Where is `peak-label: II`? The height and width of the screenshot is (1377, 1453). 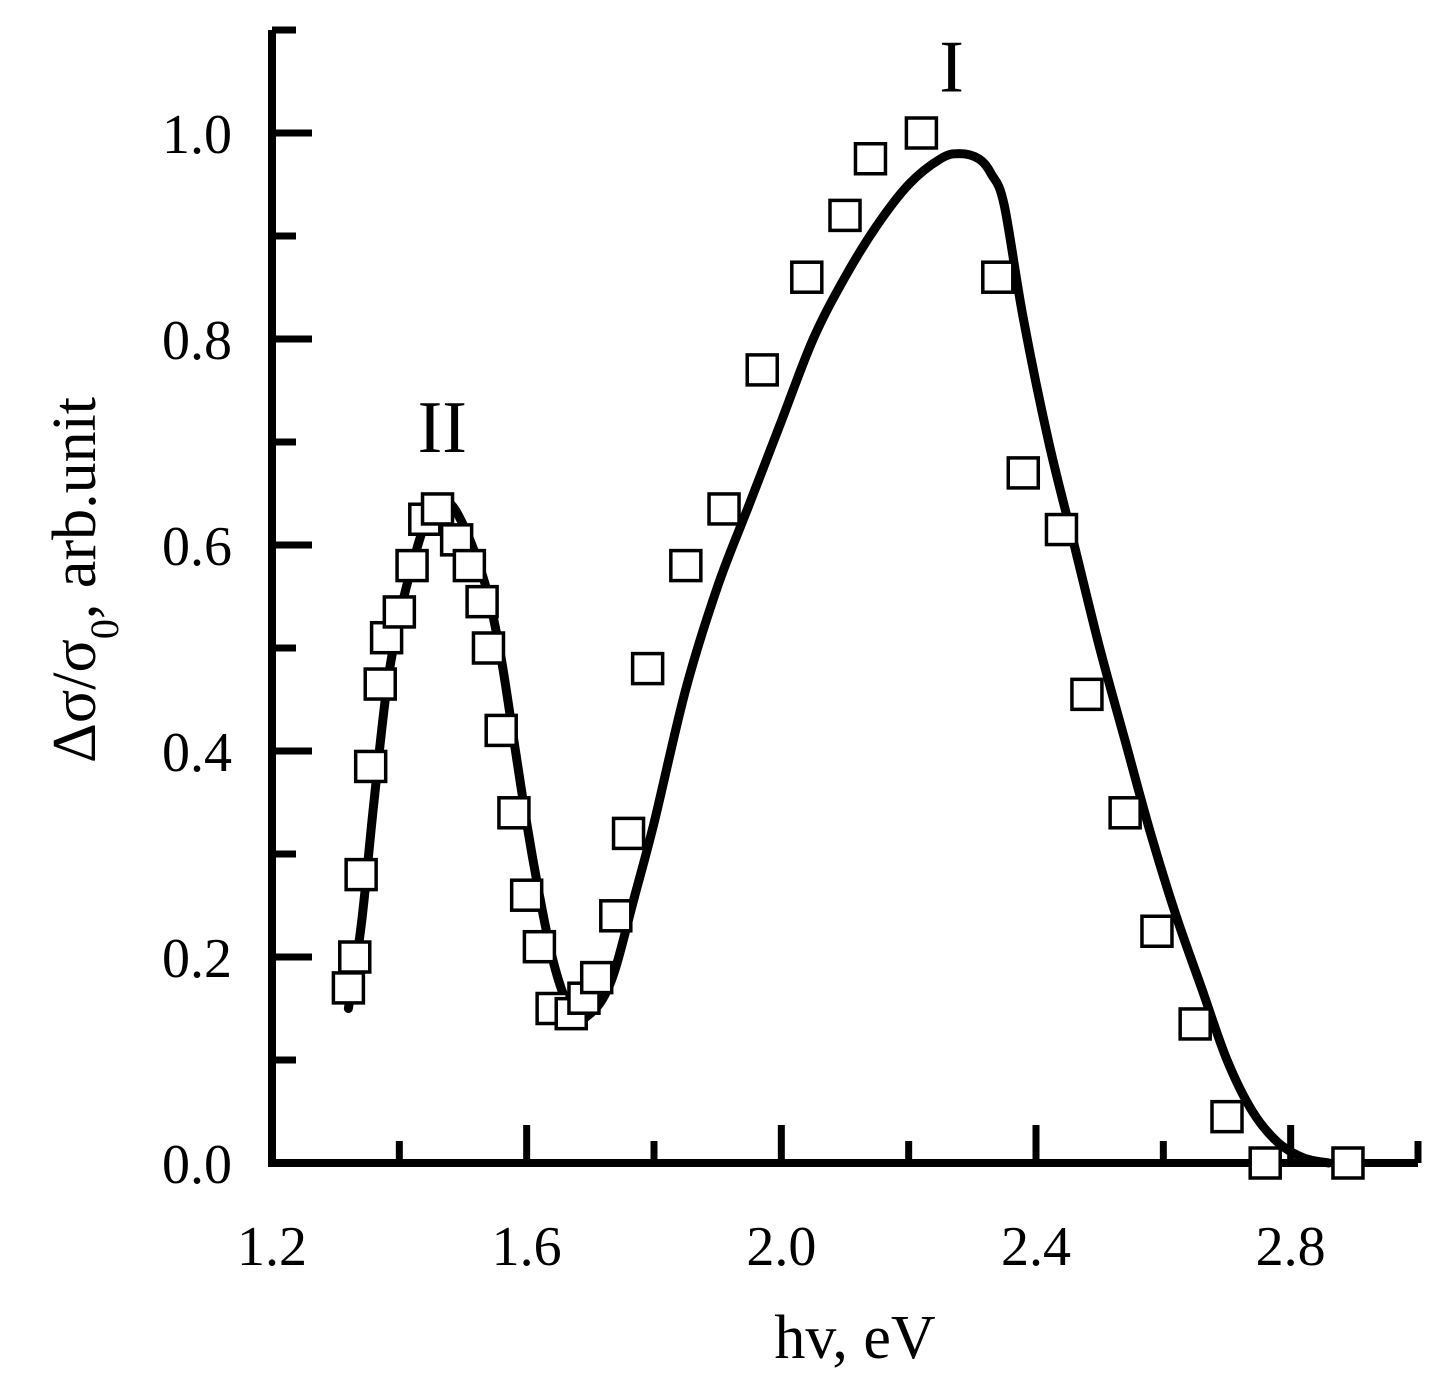
peak-label: II is located at coordinates (442, 428).